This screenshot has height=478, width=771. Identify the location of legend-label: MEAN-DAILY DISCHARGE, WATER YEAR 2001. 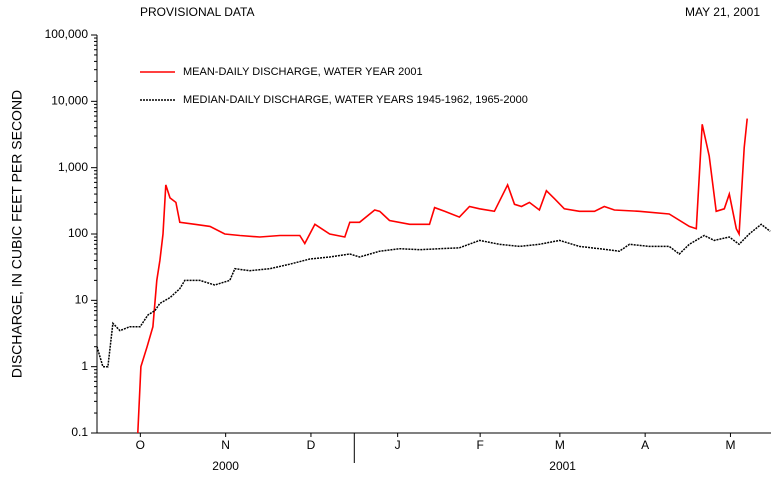
(303, 72).